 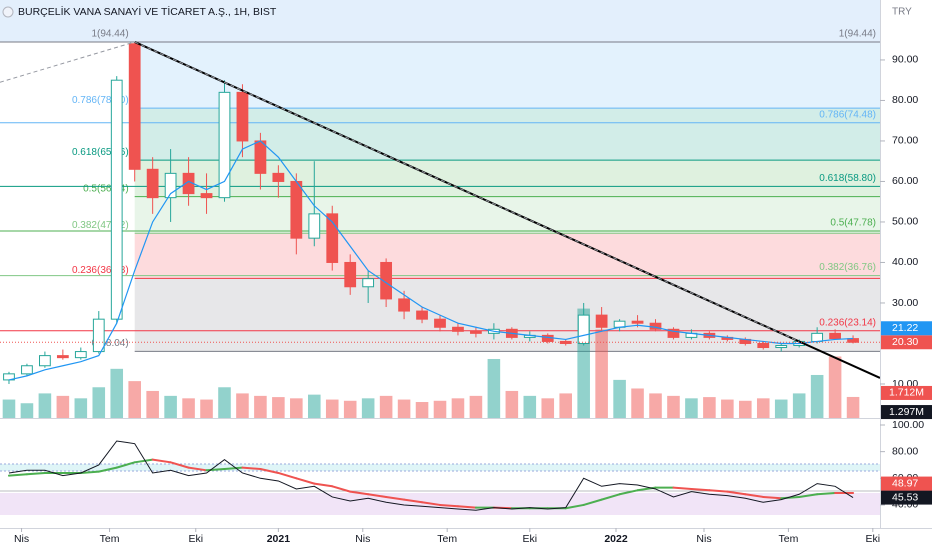 I want to click on y-tick-label: 40.00, so click(x=905, y=262).